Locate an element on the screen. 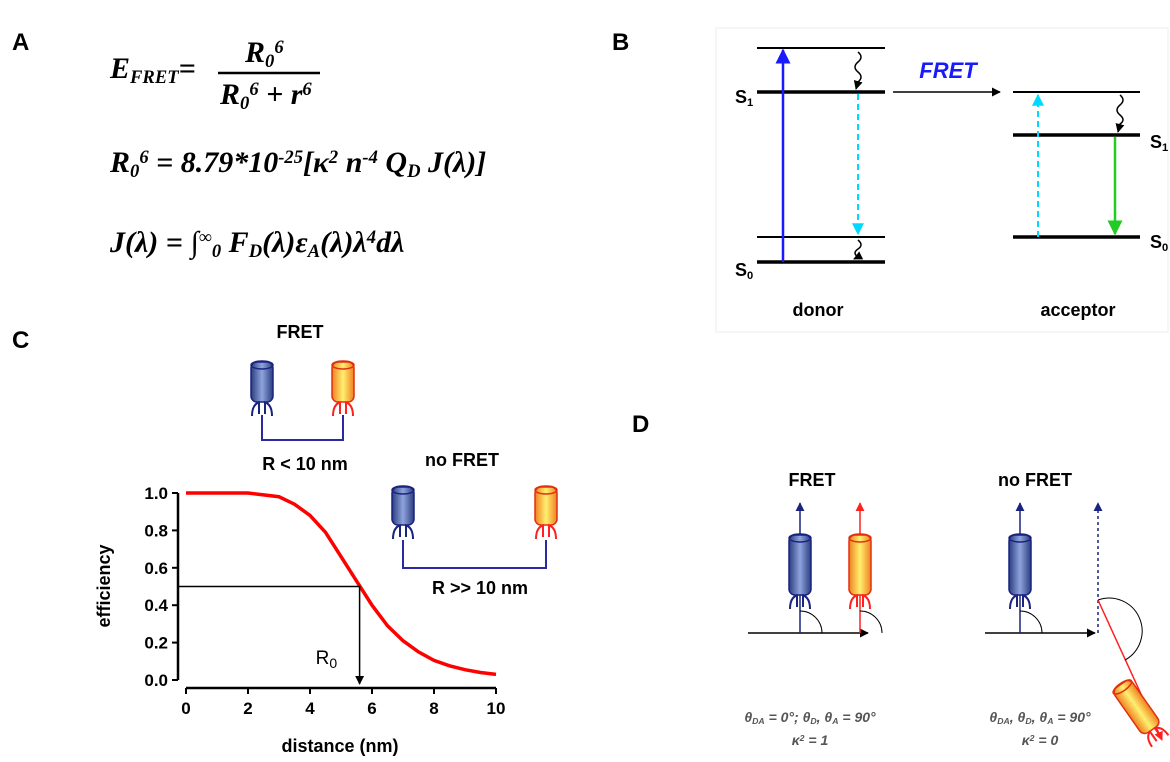 The height and width of the screenshot is (762, 1170). y-tick-label: 0.8 is located at coordinates (156, 530).